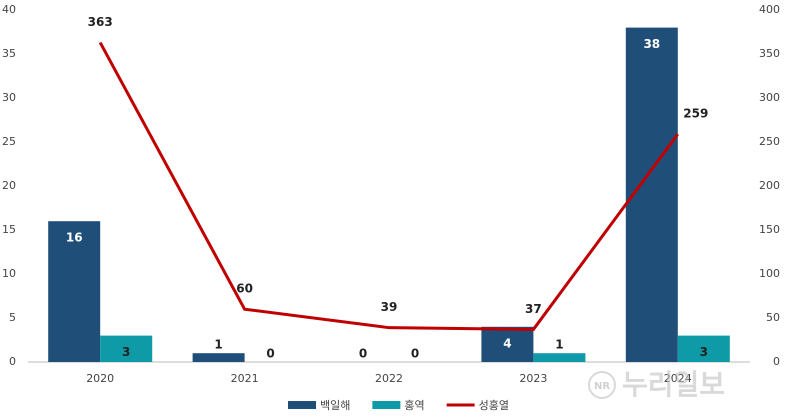  Describe the element at coordinates (9, 273) in the screenshot. I see `y-tick-label: 10` at that location.